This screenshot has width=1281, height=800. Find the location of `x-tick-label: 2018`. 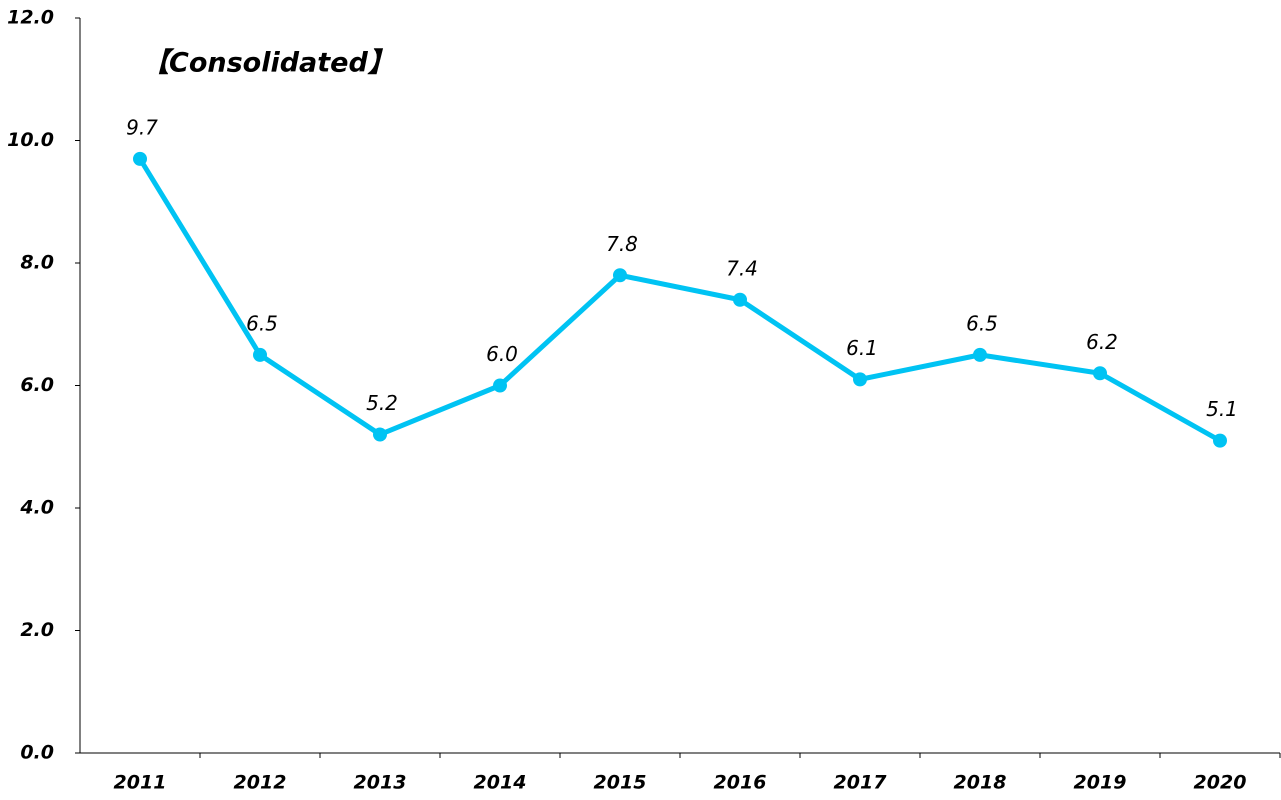

x-tick-label: 2018 is located at coordinates (980, 783).